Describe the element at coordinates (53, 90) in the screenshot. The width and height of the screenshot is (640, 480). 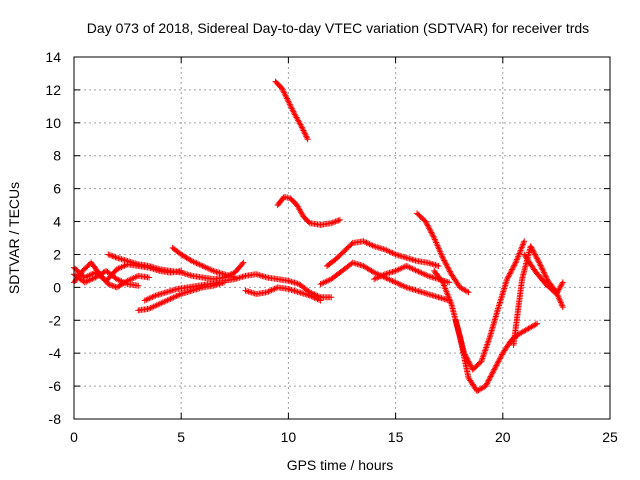
I see `y-tick-label: 12` at that location.